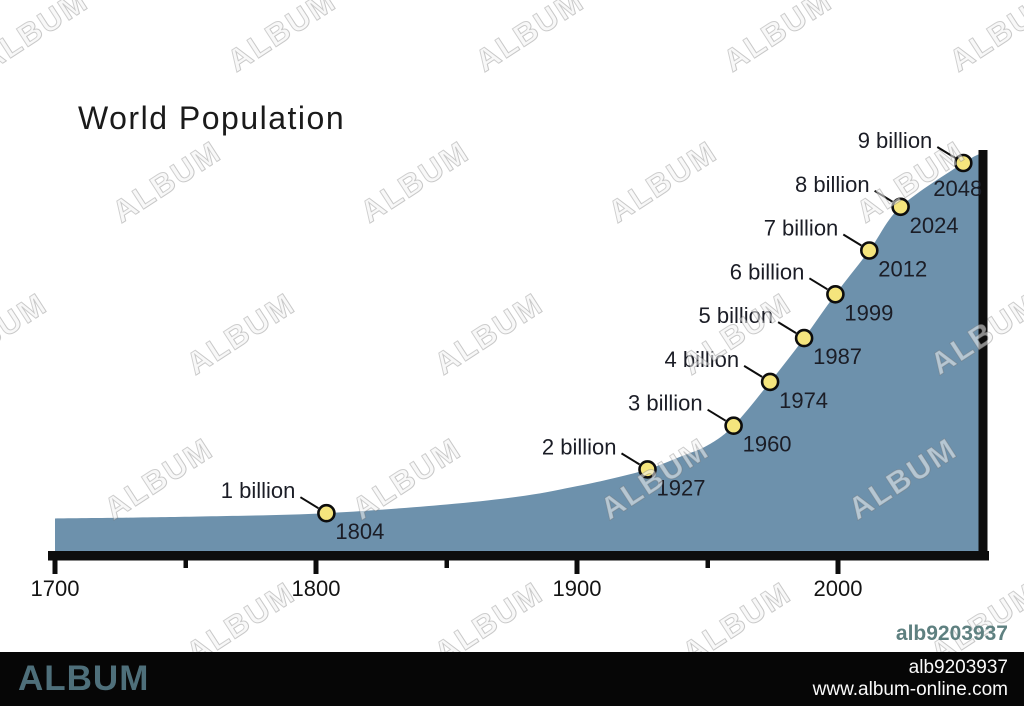  What do you see at coordinates (838, 588) in the screenshot?
I see `x-tick-label: 2000` at bounding box center [838, 588].